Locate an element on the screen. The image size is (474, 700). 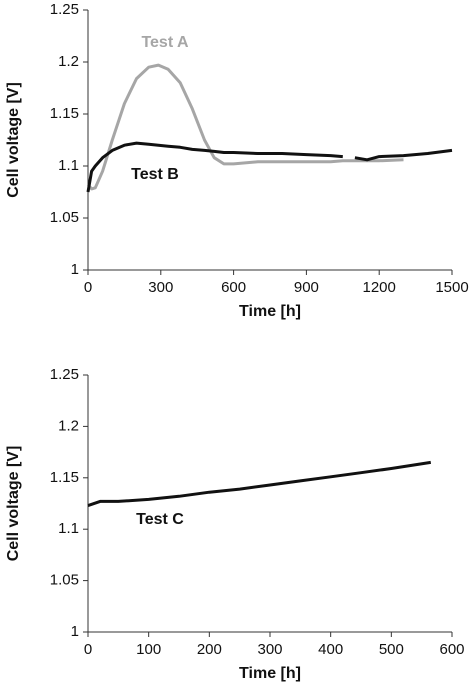
x-tick-label: 900 is located at coordinates (306, 287).